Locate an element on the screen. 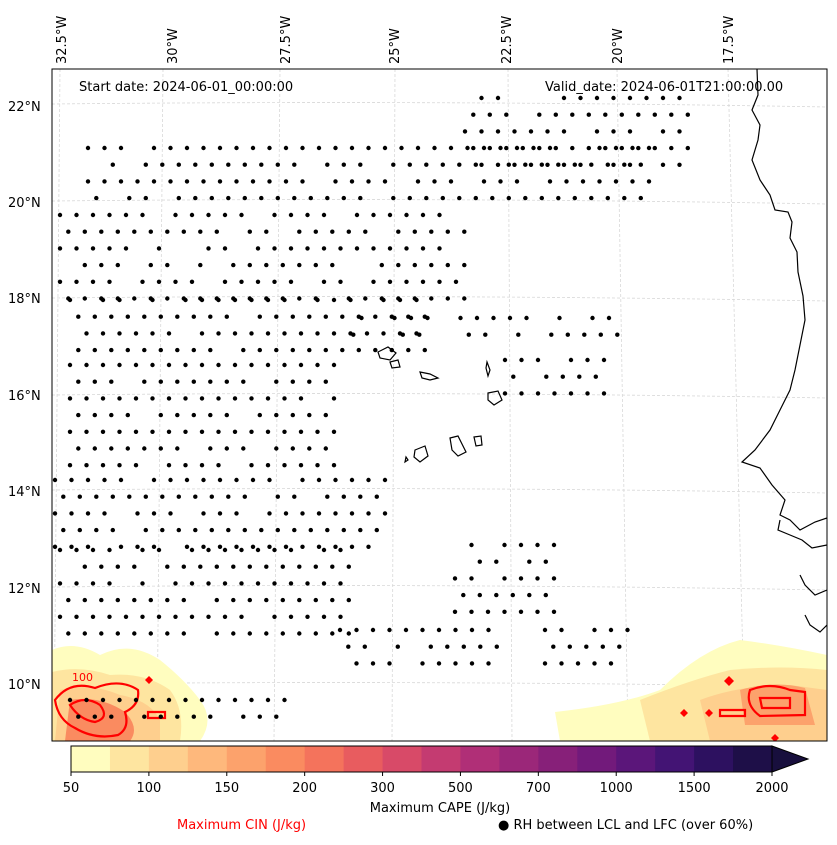  lon-label: 17.5°W is located at coordinates (729, 40).